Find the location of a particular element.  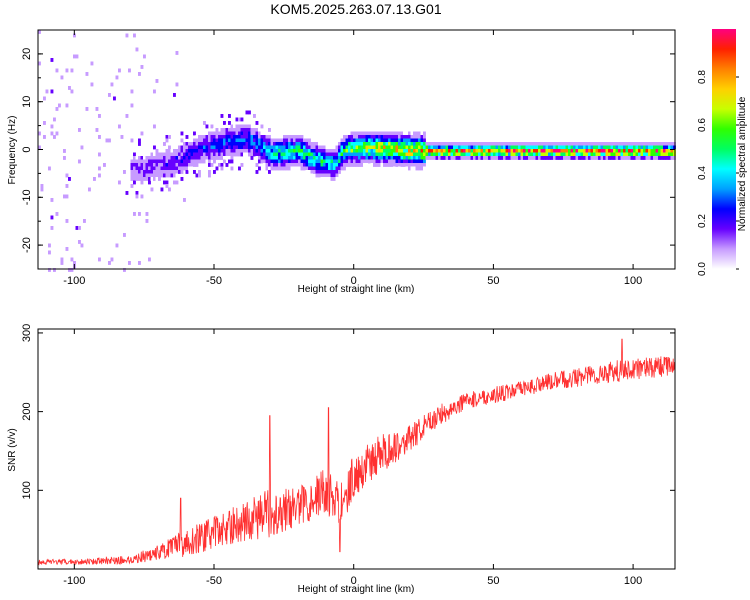

colorbar-tick-label: 0.2 is located at coordinates (702, 221).